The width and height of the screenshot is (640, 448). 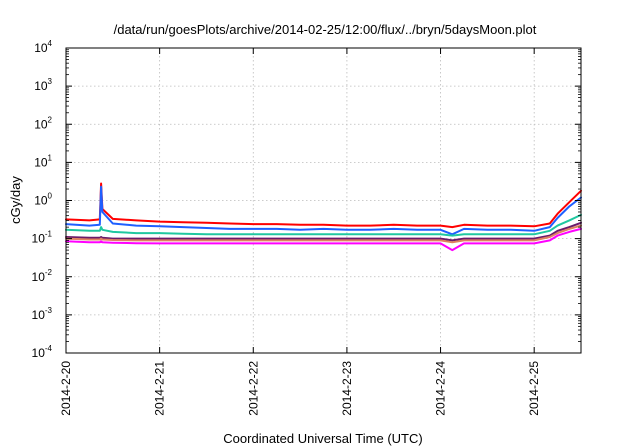 I want to click on y-tick-label: 10⁻², so click(x=42, y=276).